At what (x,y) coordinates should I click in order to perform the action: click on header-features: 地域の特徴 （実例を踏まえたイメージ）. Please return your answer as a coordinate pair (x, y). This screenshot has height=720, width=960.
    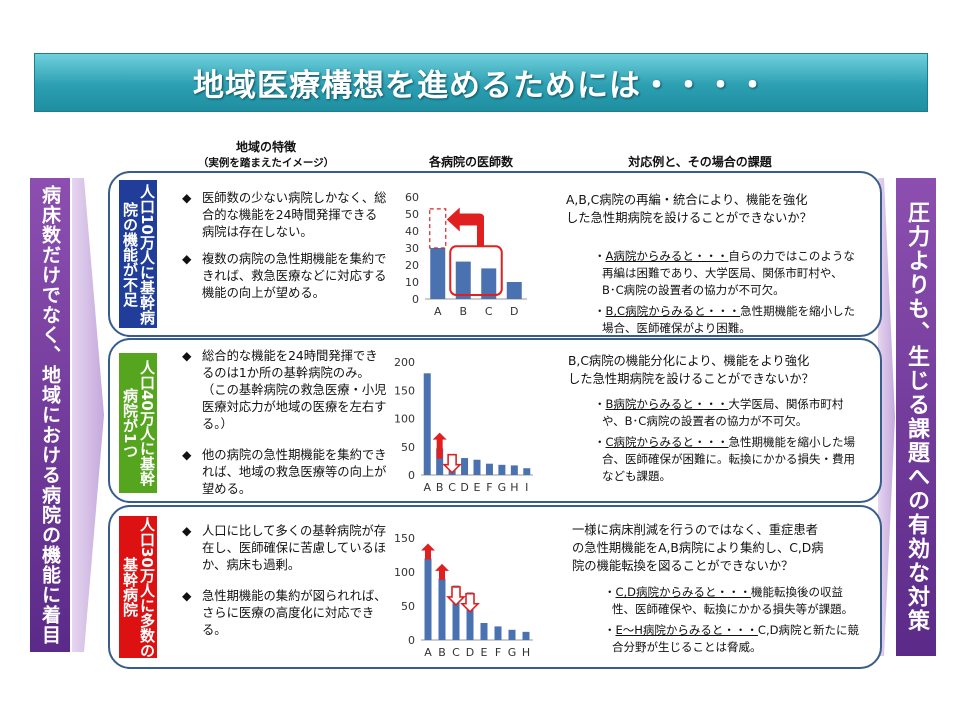
    Looking at the image, I should click on (266, 154).